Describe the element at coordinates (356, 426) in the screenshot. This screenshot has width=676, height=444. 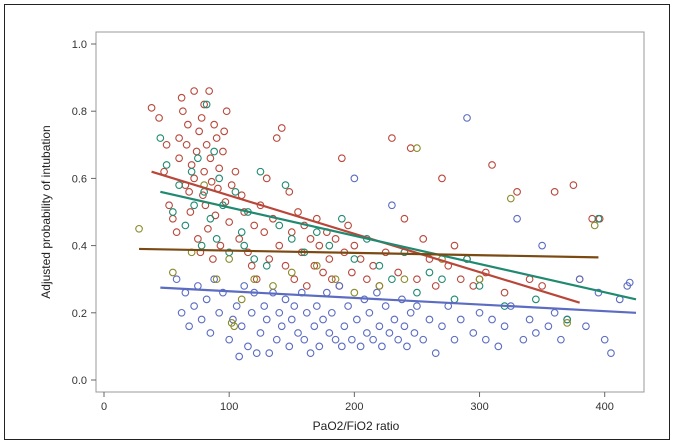
I see `x-axis-title: PaO2/FiO2 ratio` at that location.